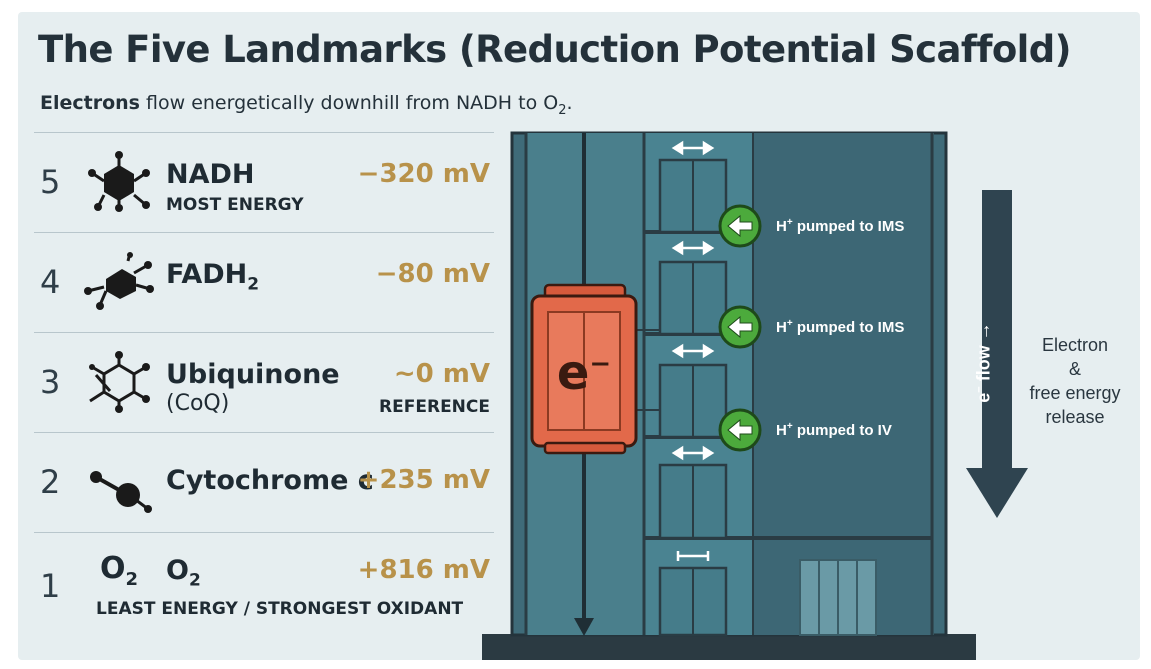  What do you see at coordinates (562, 110) in the screenshot?
I see `subtitle-subscript: 2` at bounding box center [562, 110].